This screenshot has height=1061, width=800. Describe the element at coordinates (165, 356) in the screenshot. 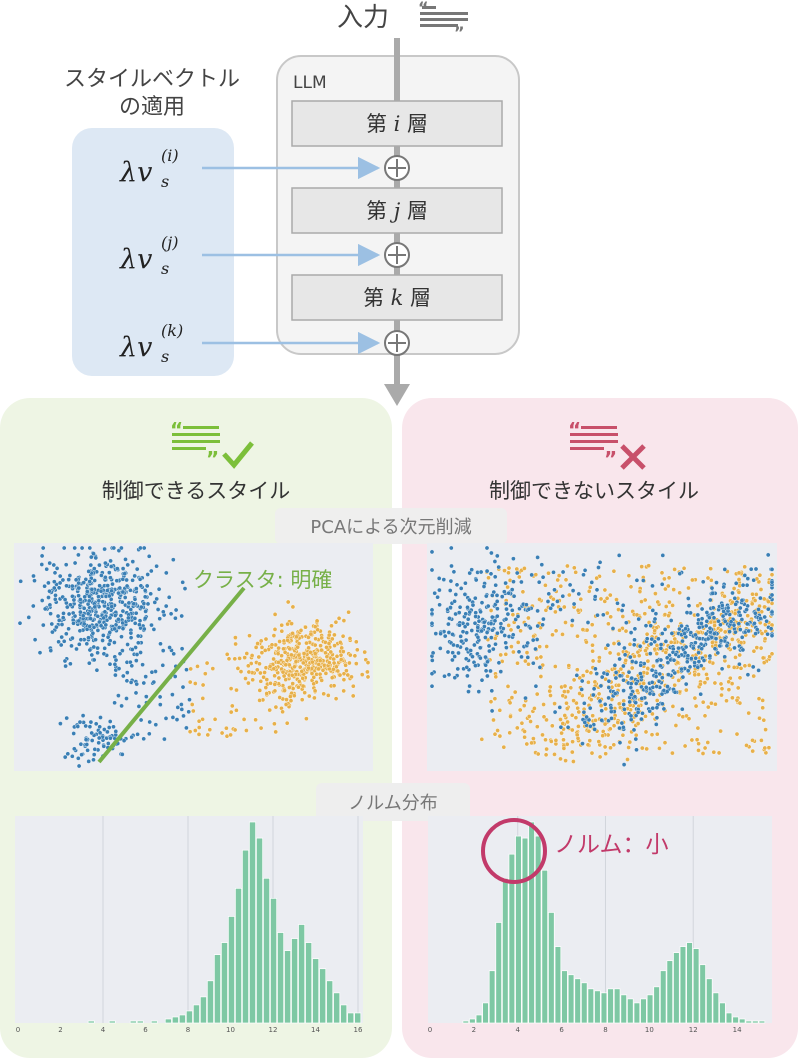

I see `vector-k-sub: s` at that location.